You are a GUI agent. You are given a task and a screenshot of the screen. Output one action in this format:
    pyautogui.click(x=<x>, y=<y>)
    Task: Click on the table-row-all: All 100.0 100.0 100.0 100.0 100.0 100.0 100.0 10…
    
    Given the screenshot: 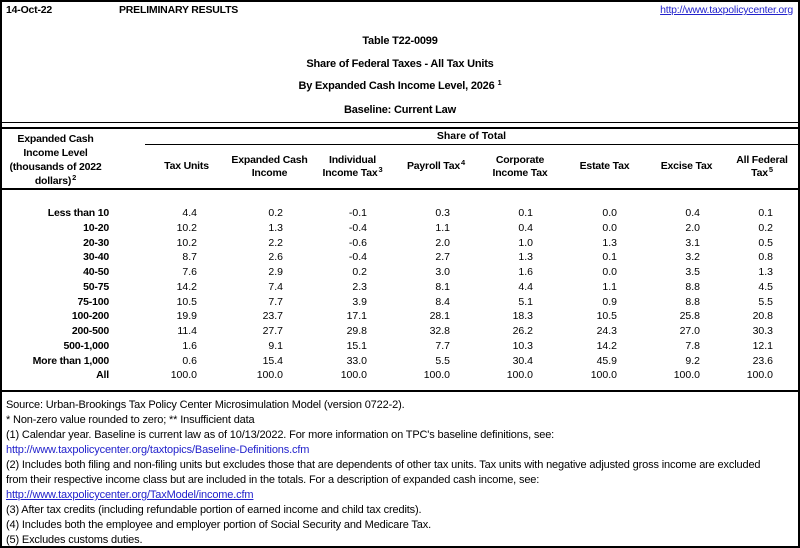 What is the action you would take?
    pyautogui.click(x=400, y=375)
    